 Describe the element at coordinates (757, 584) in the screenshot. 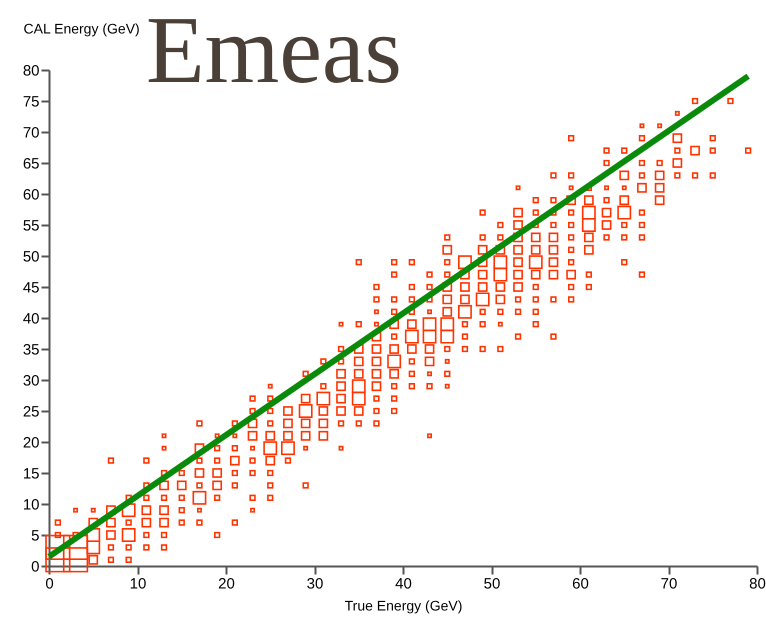

I see `x-tick-label: 80` at that location.